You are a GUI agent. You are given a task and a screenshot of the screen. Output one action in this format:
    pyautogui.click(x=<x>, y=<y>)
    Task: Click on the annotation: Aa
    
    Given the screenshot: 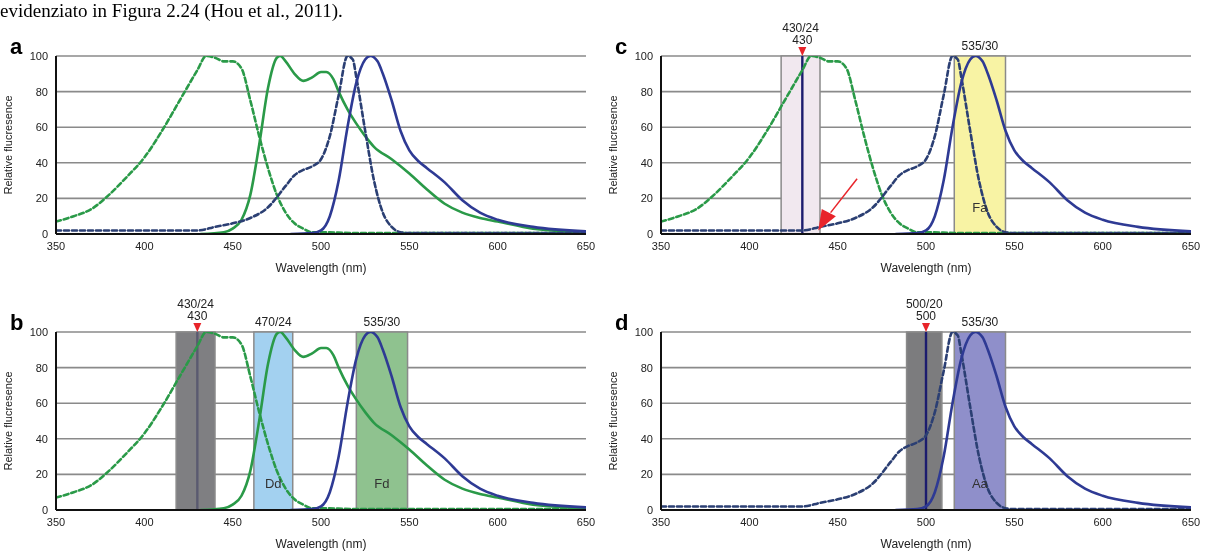 What is the action you would take?
    pyautogui.click(x=979, y=483)
    